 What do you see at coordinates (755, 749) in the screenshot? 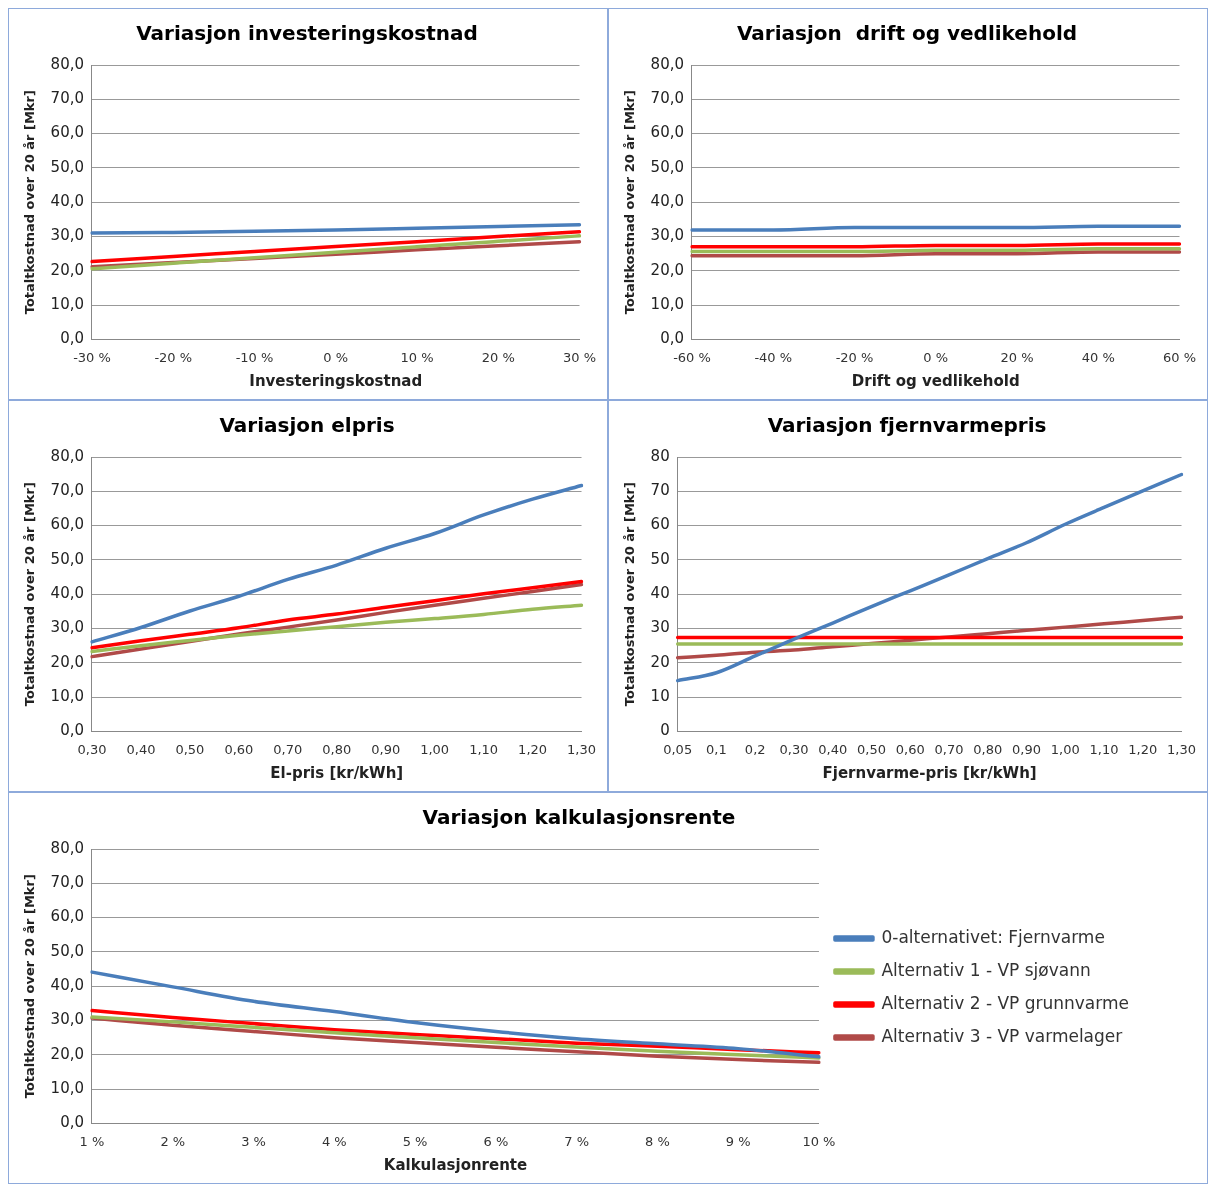
I see `x-tick-label: 0,2` at bounding box center [755, 749].